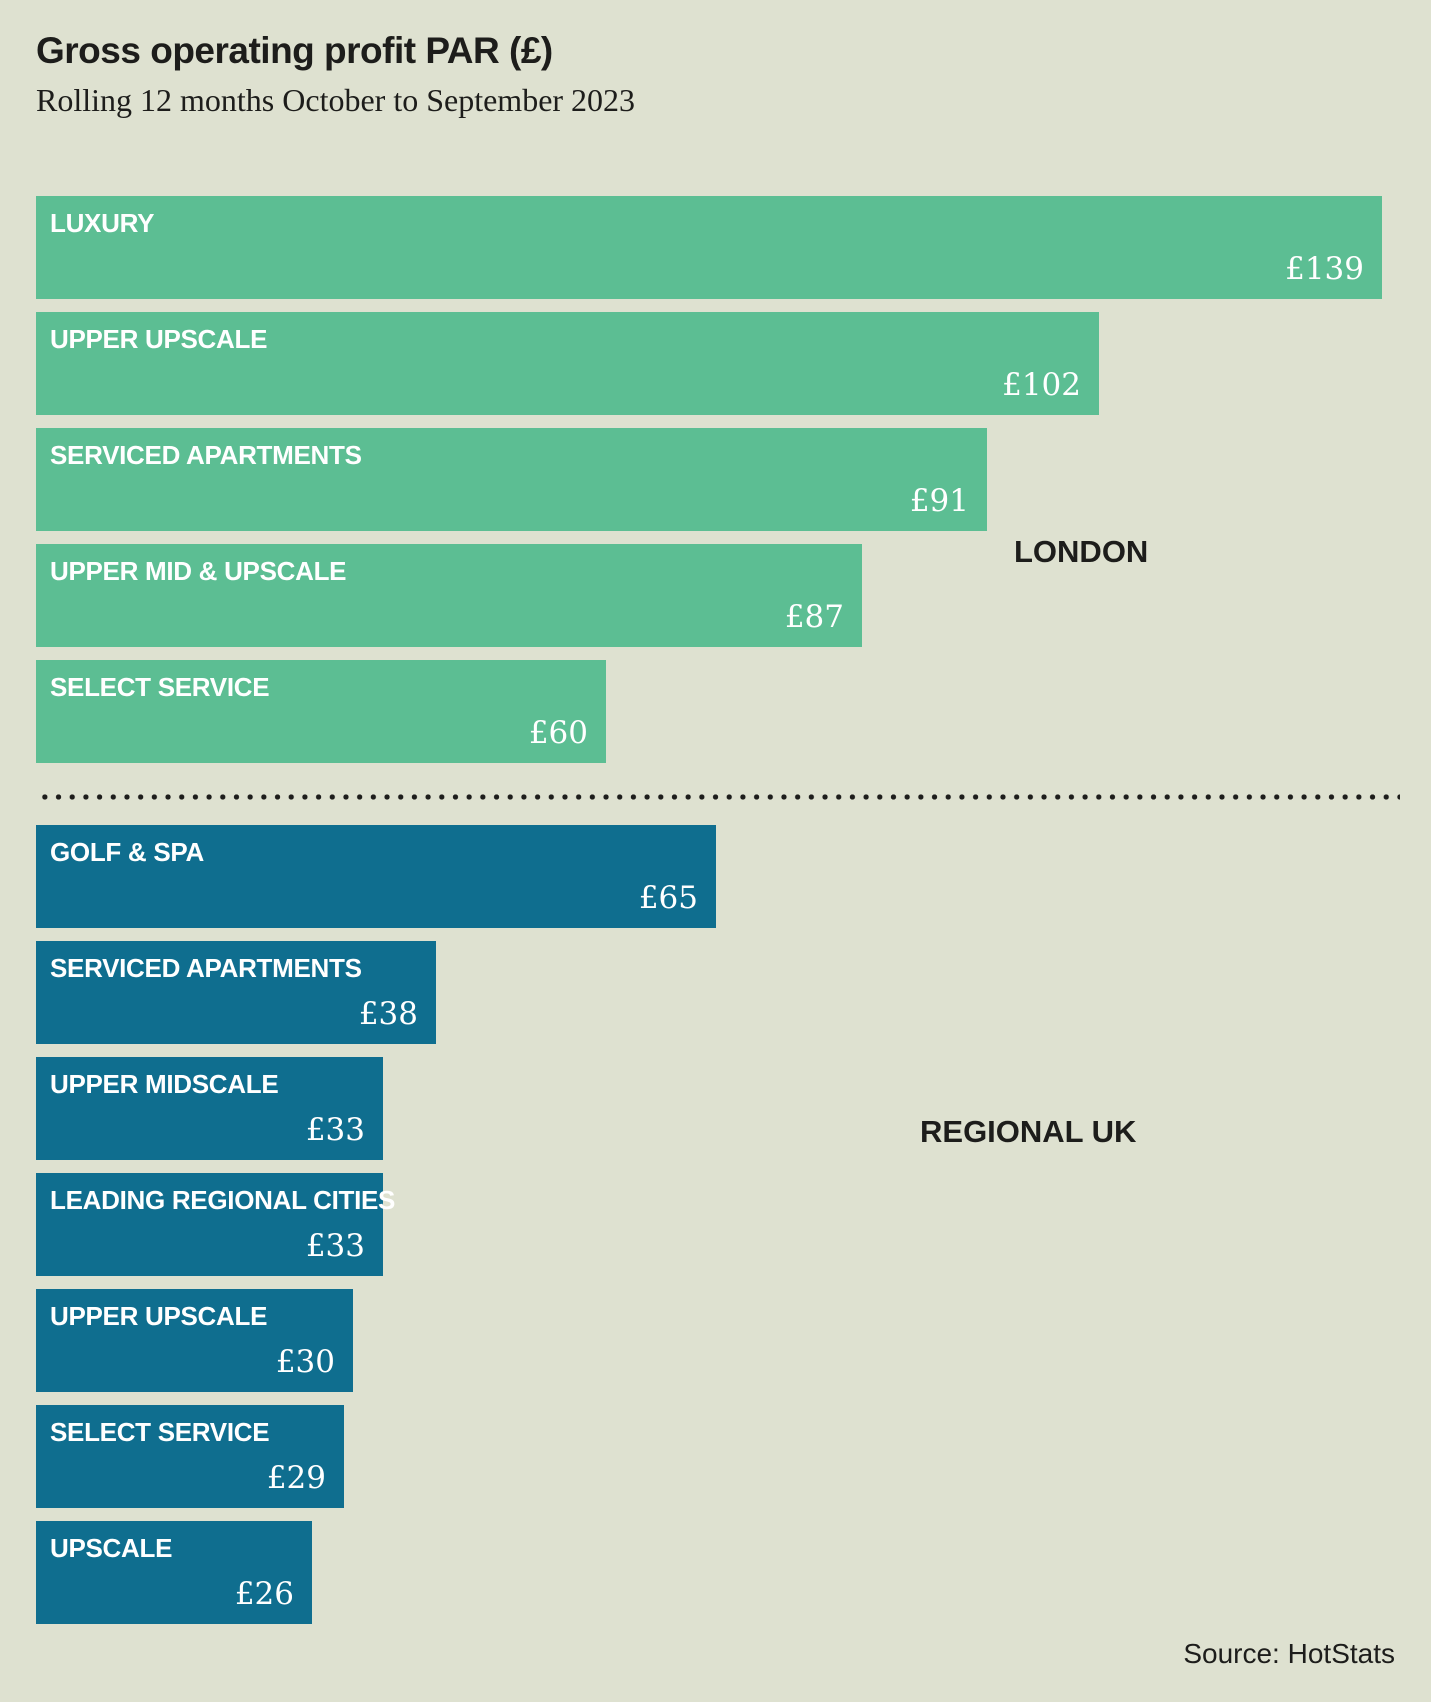 Image resolution: width=1431 pixels, height=1702 pixels. Describe the element at coordinates (127, 852) in the screenshot. I see `bar-label: GOLF & SPA` at that location.